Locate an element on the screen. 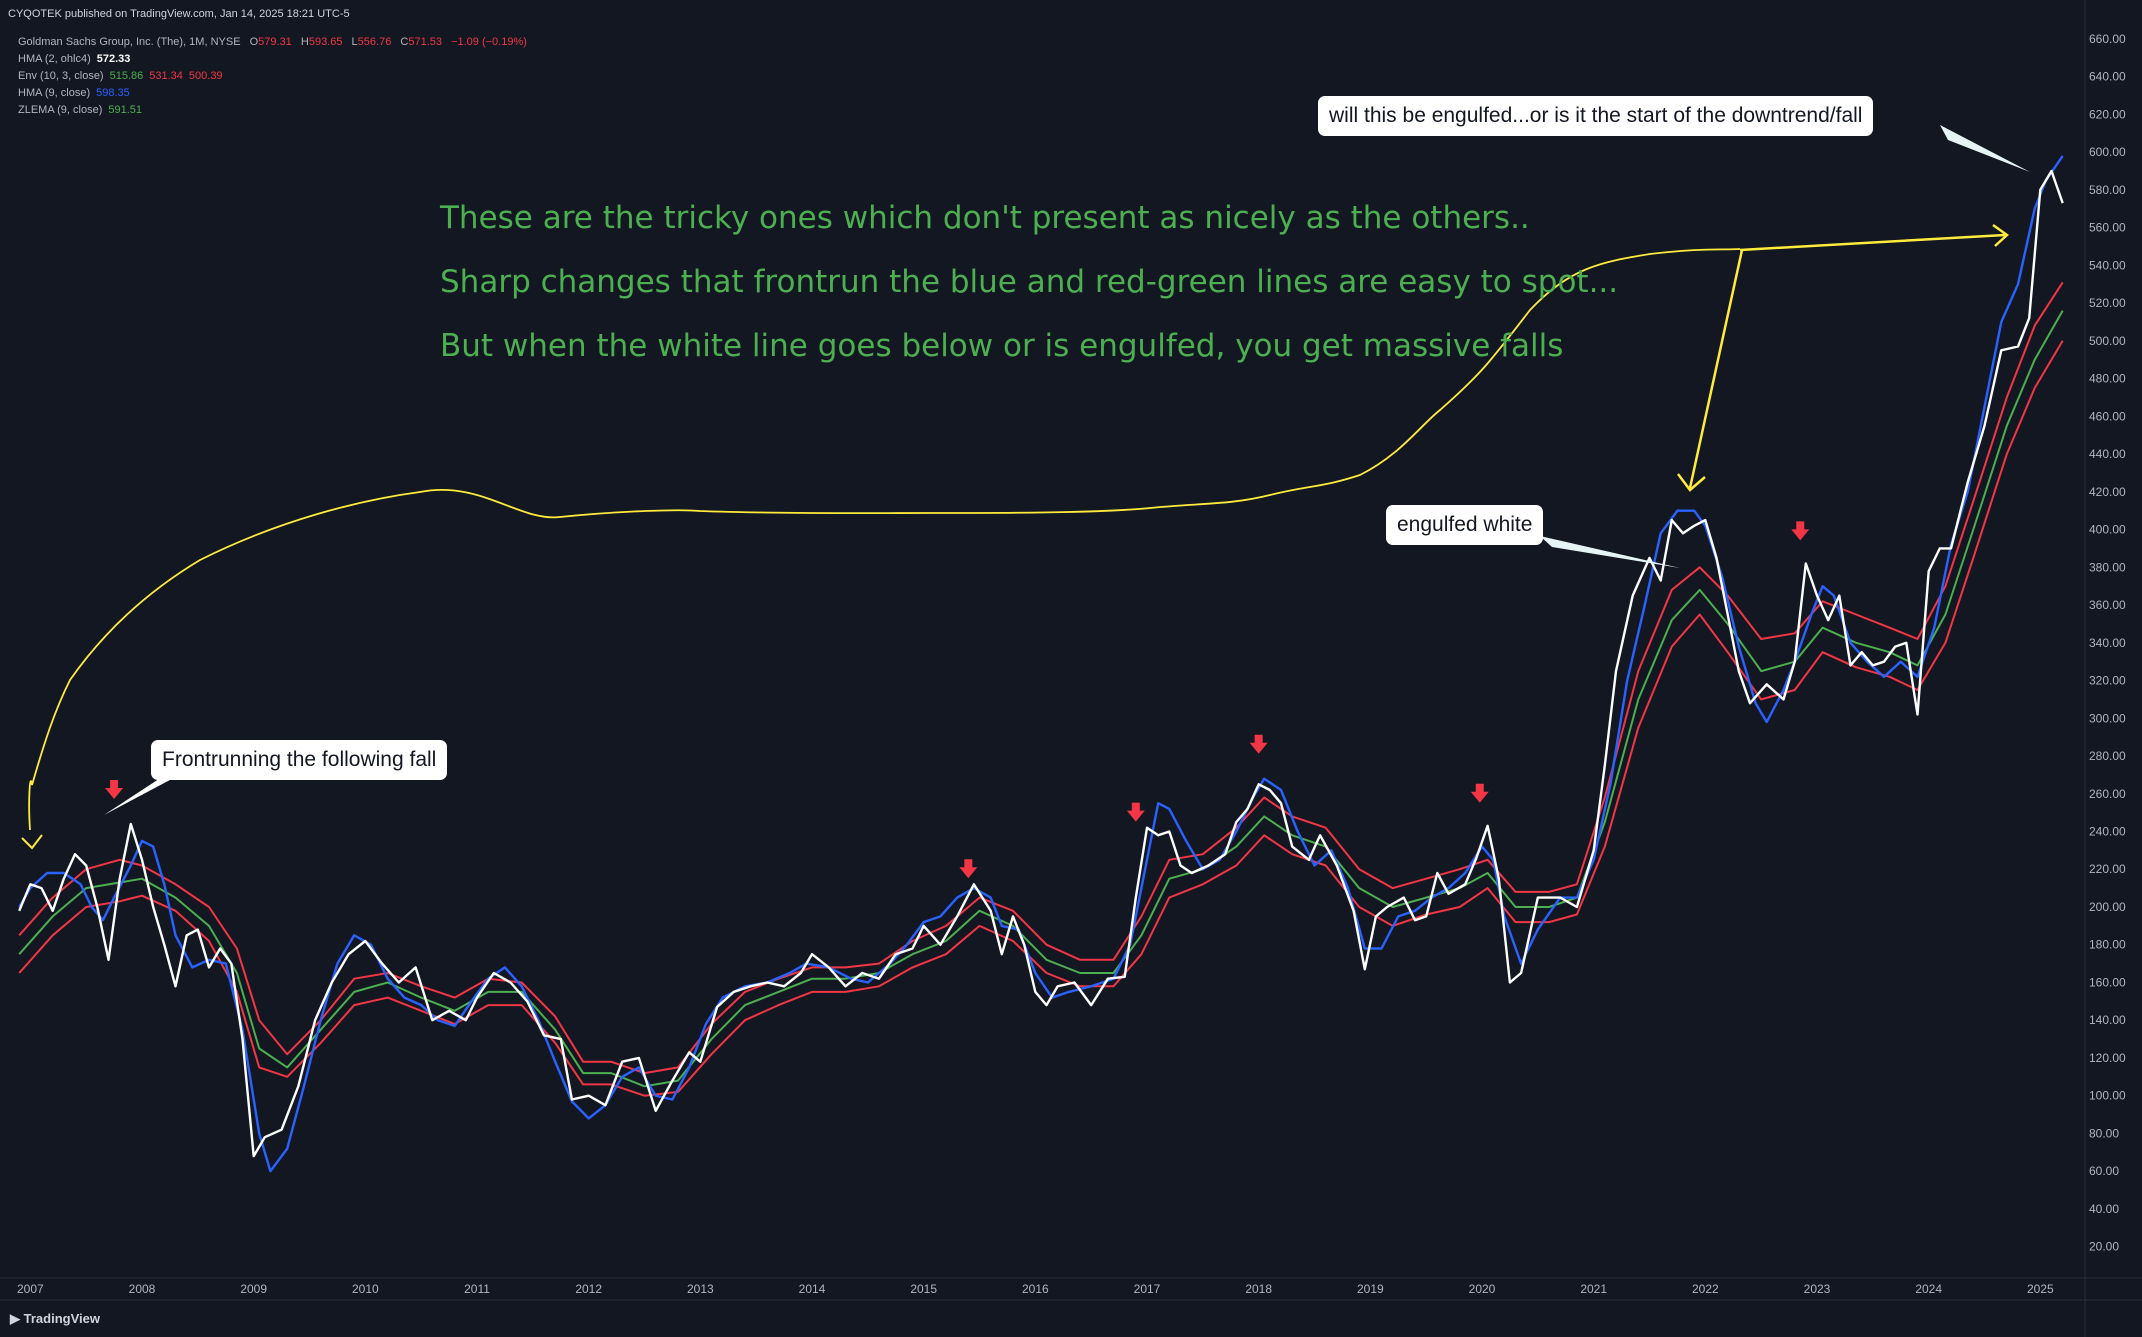 This screenshot has width=2142, height=1337. y-tick-label: 140.00 is located at coordinates (2107, 1020).